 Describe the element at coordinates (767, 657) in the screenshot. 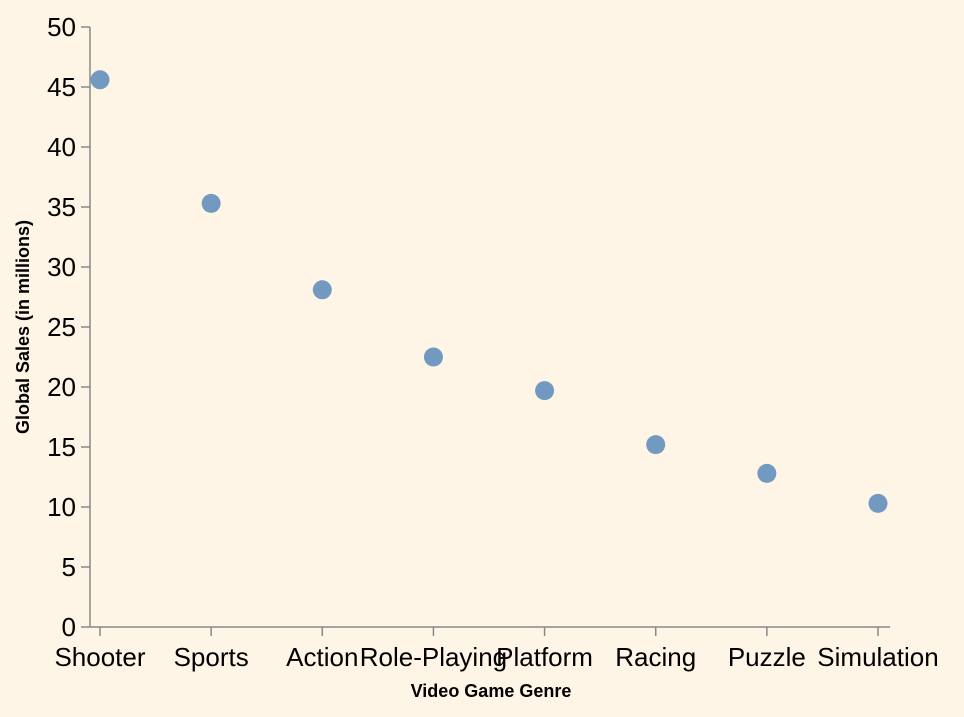

I see `x-tick-label: Puzzle` at that location.